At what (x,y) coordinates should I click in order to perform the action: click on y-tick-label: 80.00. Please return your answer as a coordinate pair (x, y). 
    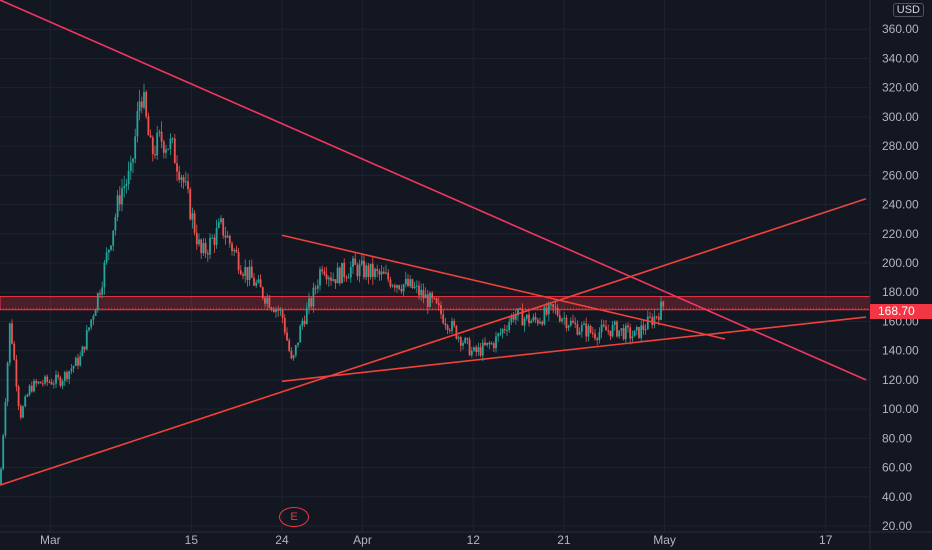
    Looking at the image, I should click on (897, 438).